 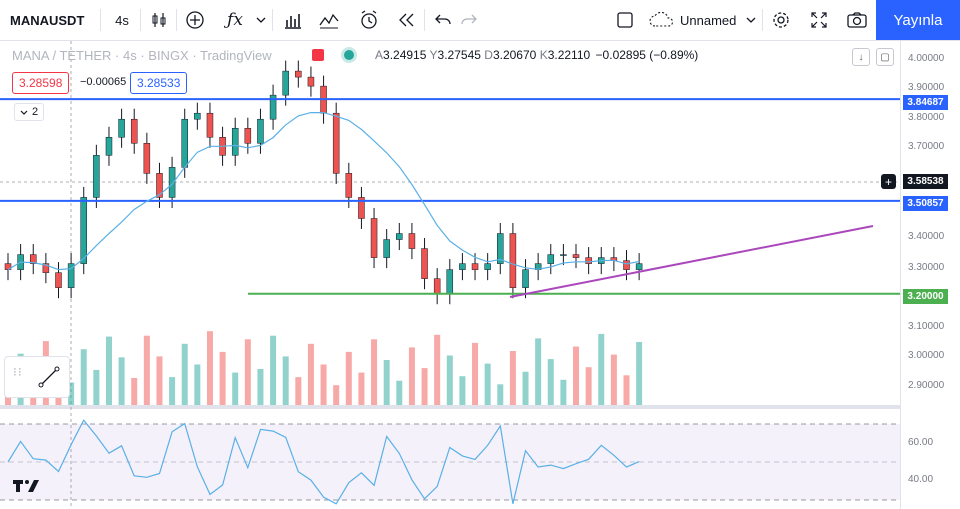 I want to click on add-indicator-icon, so click(x=195, y=20).